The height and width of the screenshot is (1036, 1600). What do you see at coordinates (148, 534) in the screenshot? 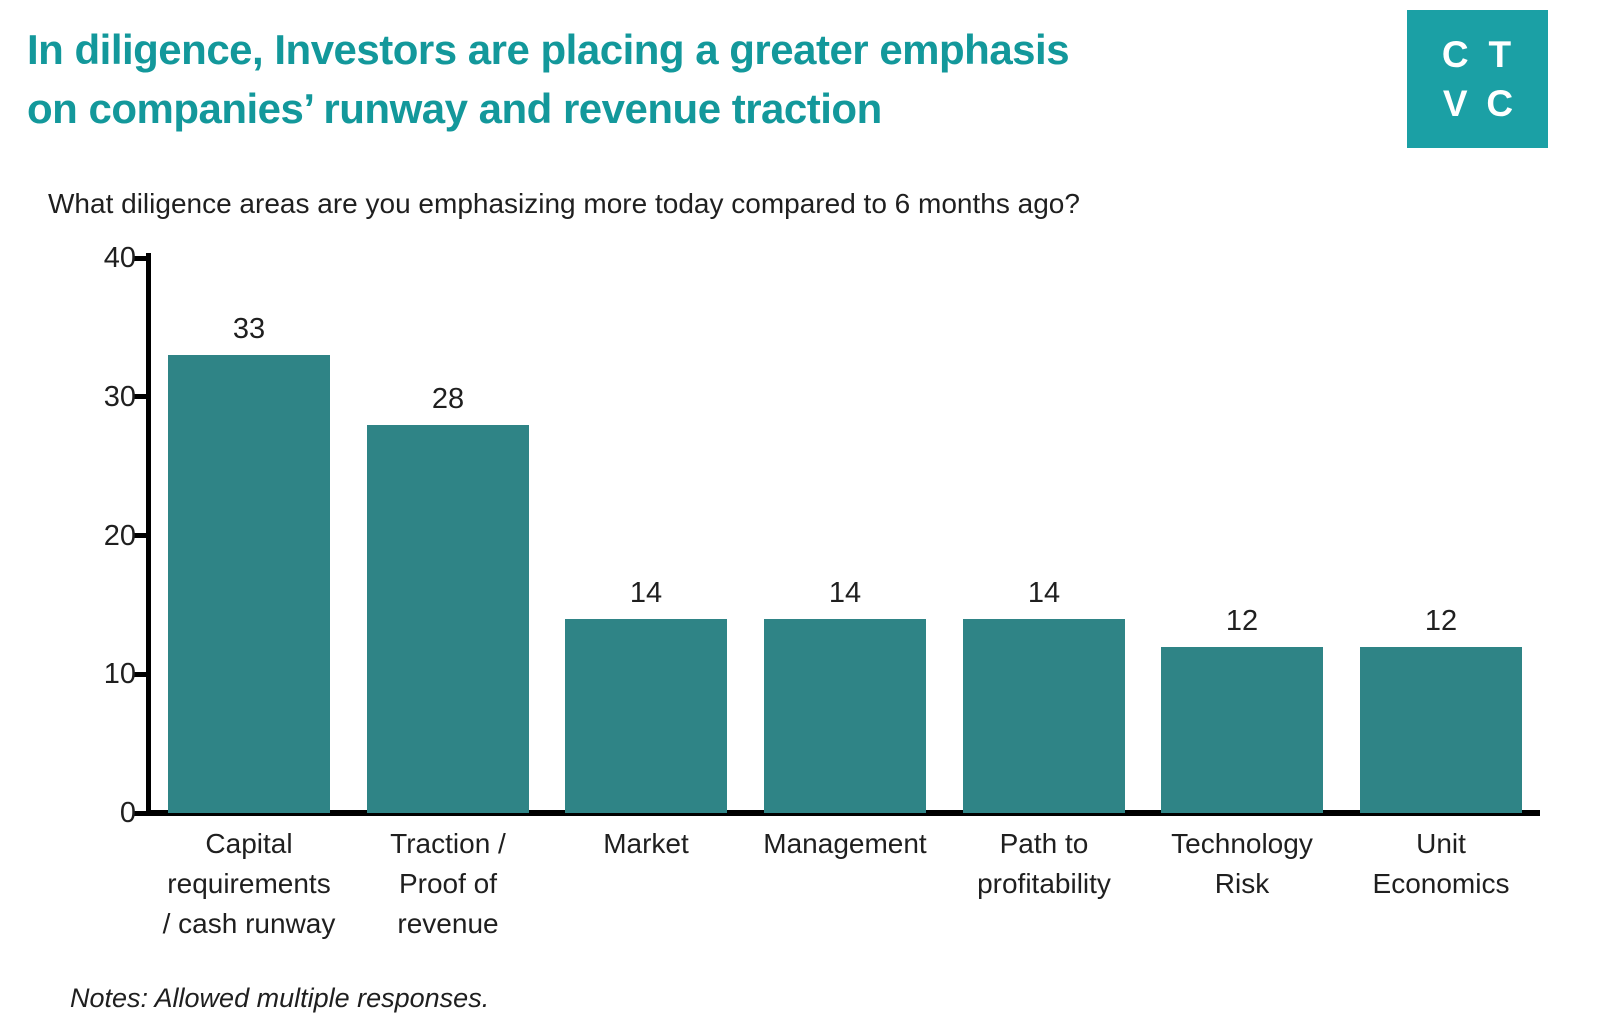
I see `y-axis-line` at bounding box center [148, 534].